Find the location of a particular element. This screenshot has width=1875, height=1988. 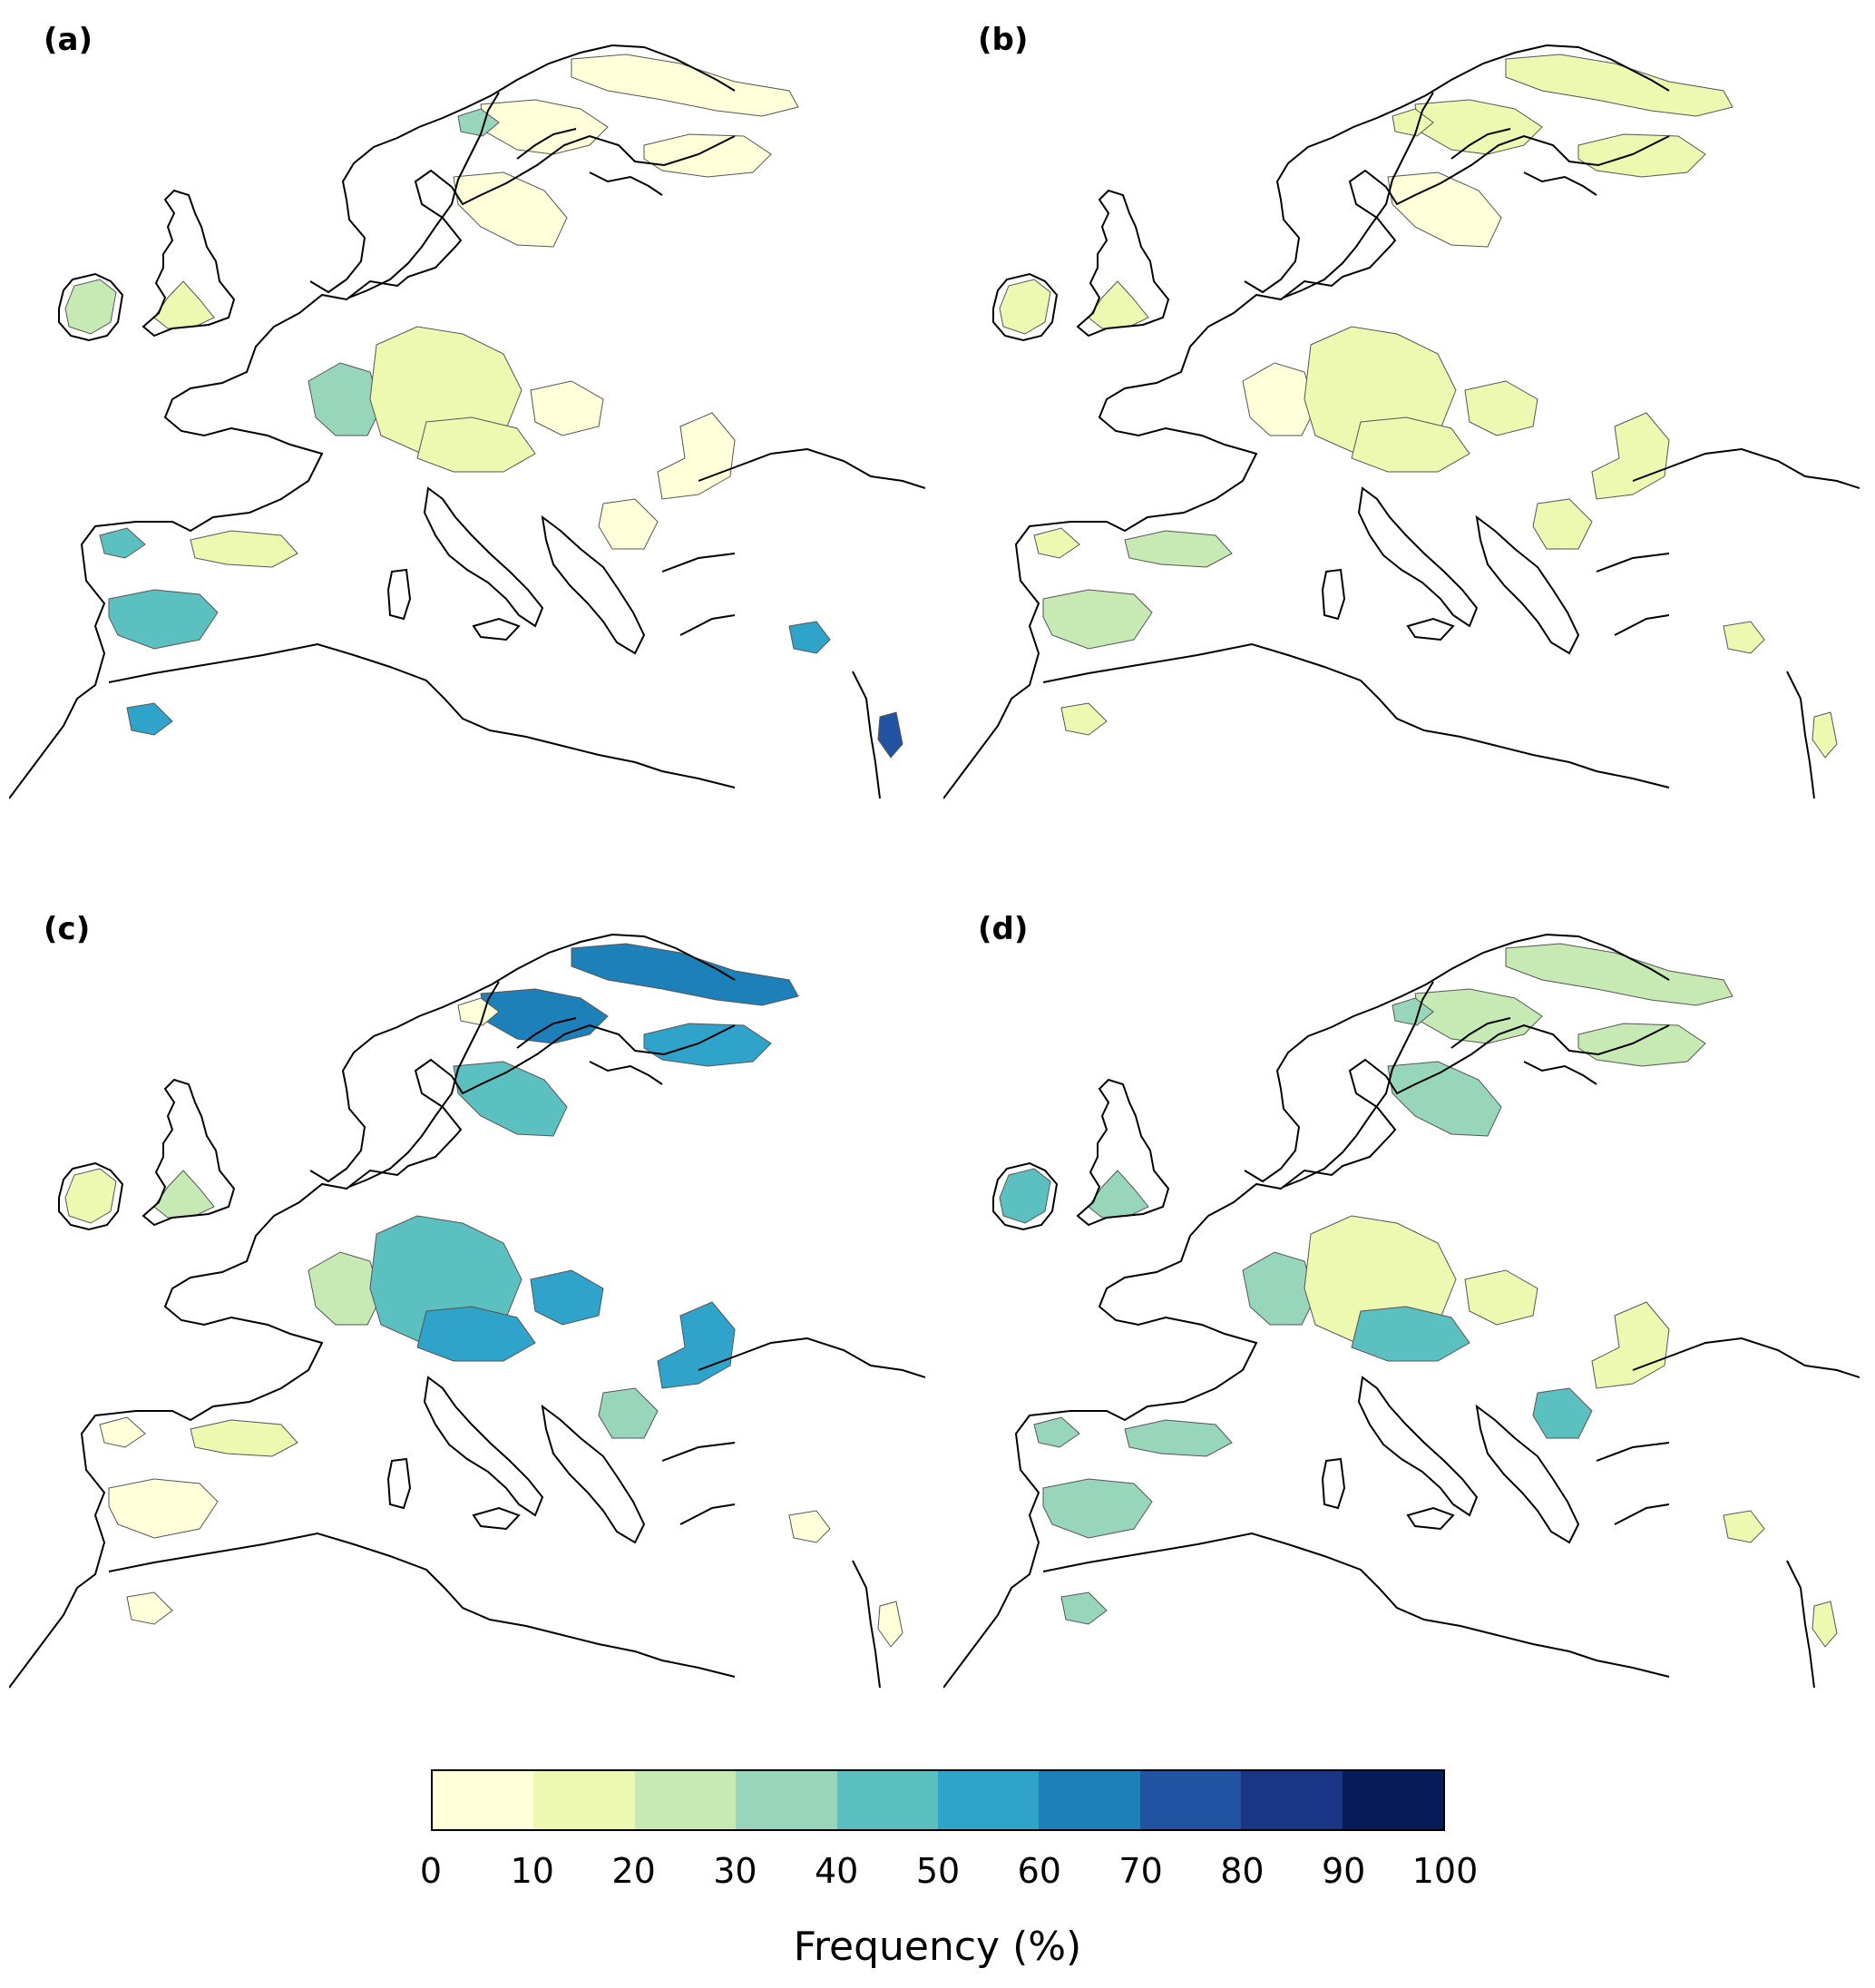

colorbar-tick-label: 60 is located at coordinates (1039, 1871).